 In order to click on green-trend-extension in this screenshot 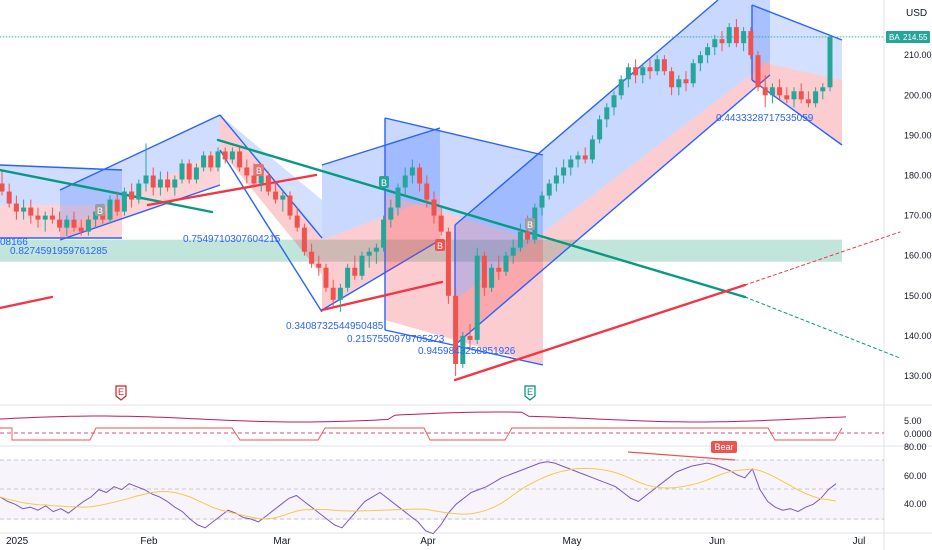, I will do `click(822, 327)`.